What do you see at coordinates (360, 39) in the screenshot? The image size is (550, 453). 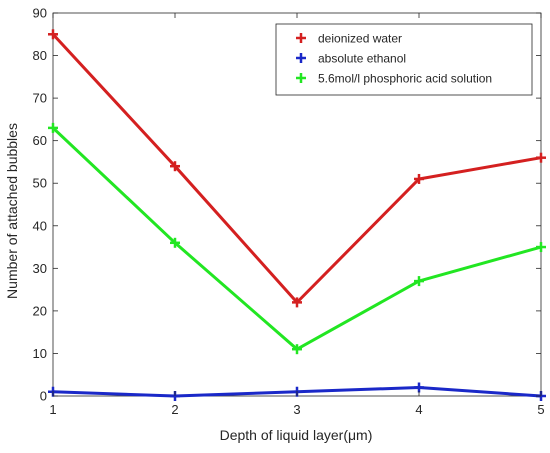 I see `legend-label: deionized water` at bounding box center [360, 39].